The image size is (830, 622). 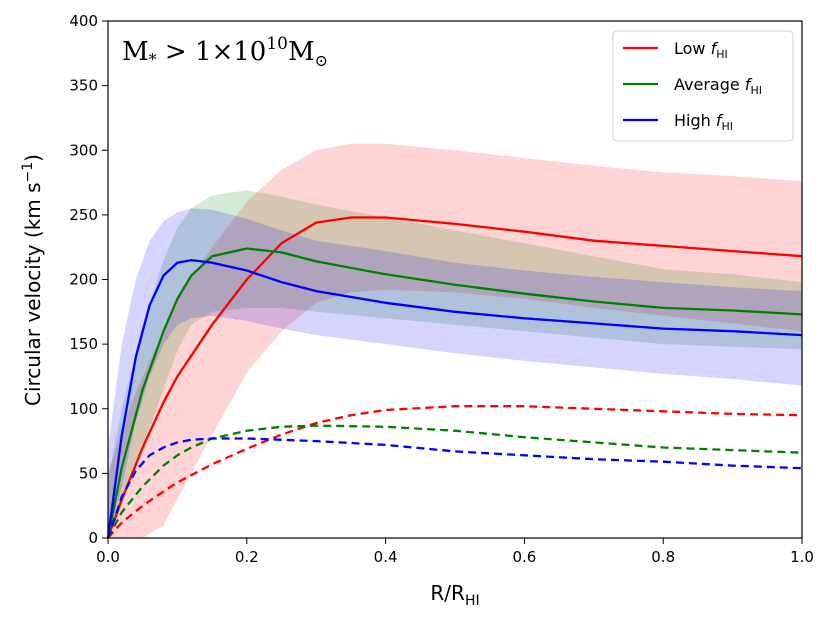 I want to click on x-tick-label: 0.4, so click(x=386, y=557).